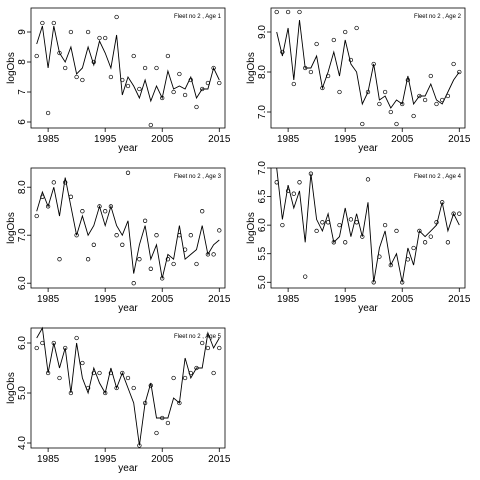 The height and width of the screenshot is (480, 480). What do you see at coordinates (198, 177) in the screenshot?
I see `panel-title: Fleet no 2 , Age 3` at bounding box center [198, 177].